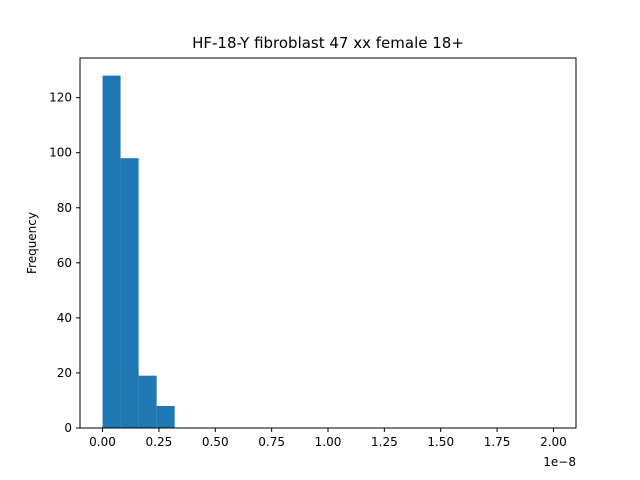 The image size is (640, 480). What do you see at coordinates (64, 373) in the screenshot?
I see `y-tick-label-2: 20` at bounding box center [64, 373].